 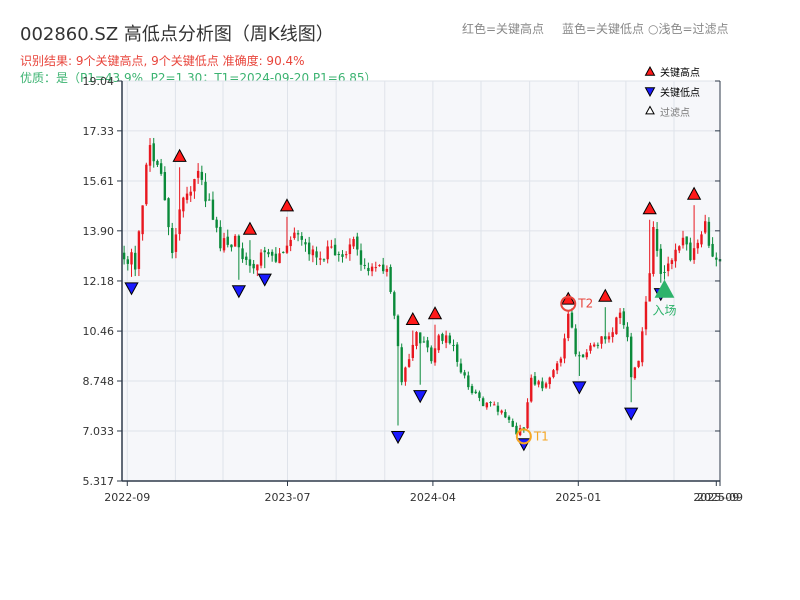 What do you see at coordinates (99, 131) in the screenshot?
I see `y-tick-label: 17.33` at bounding box center [99, 131].